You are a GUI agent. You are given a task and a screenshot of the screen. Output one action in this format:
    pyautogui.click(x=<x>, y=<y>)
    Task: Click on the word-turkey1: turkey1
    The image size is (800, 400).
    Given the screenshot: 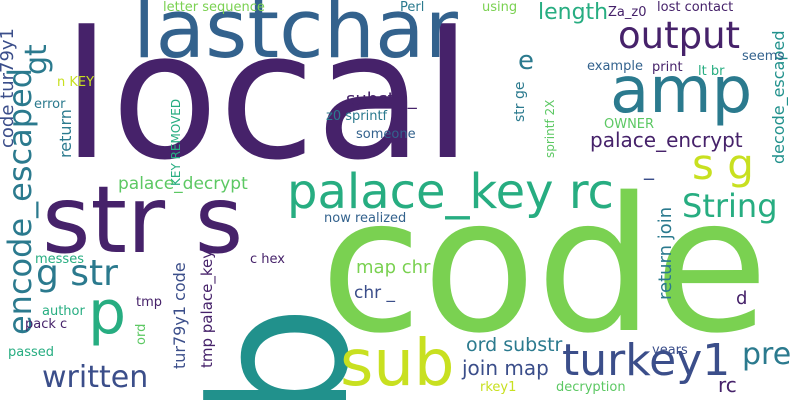 What is the action you would take?
    pyautogui.click(x=646, y=360)
    